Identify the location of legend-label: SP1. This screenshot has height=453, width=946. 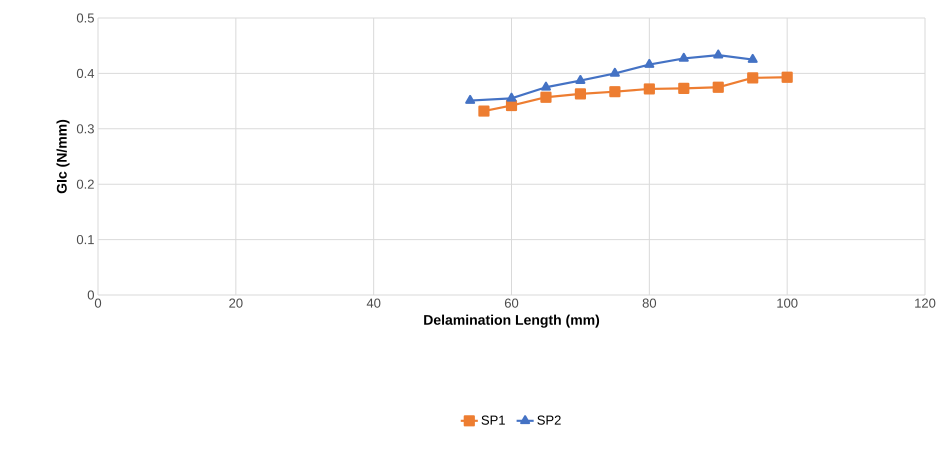
(493, 420).